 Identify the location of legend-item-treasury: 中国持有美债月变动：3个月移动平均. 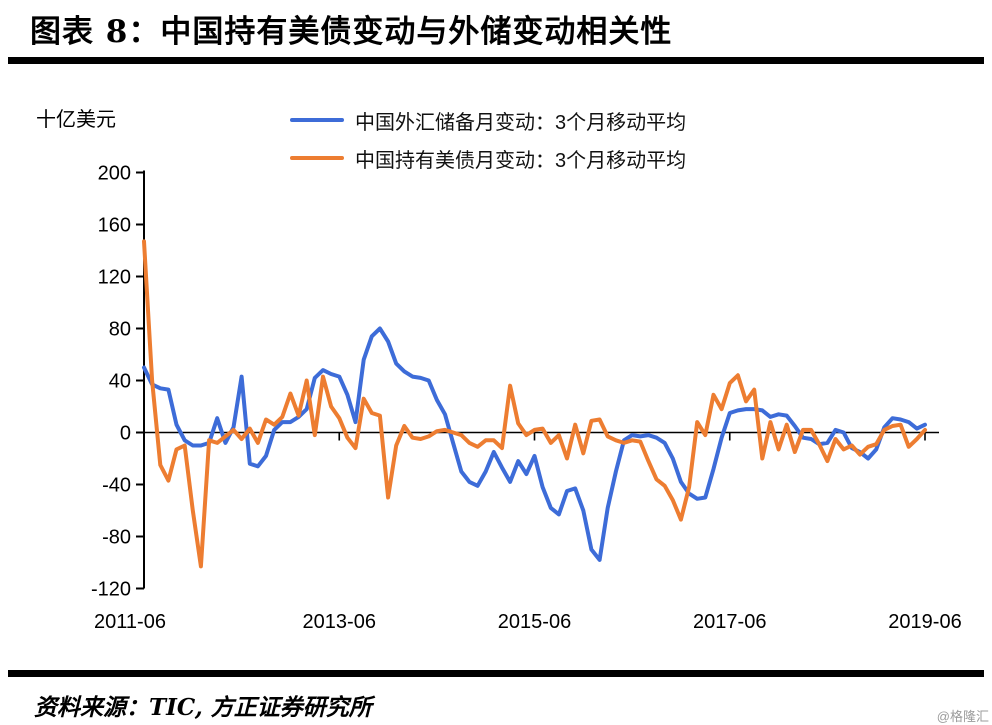
(488, 158).